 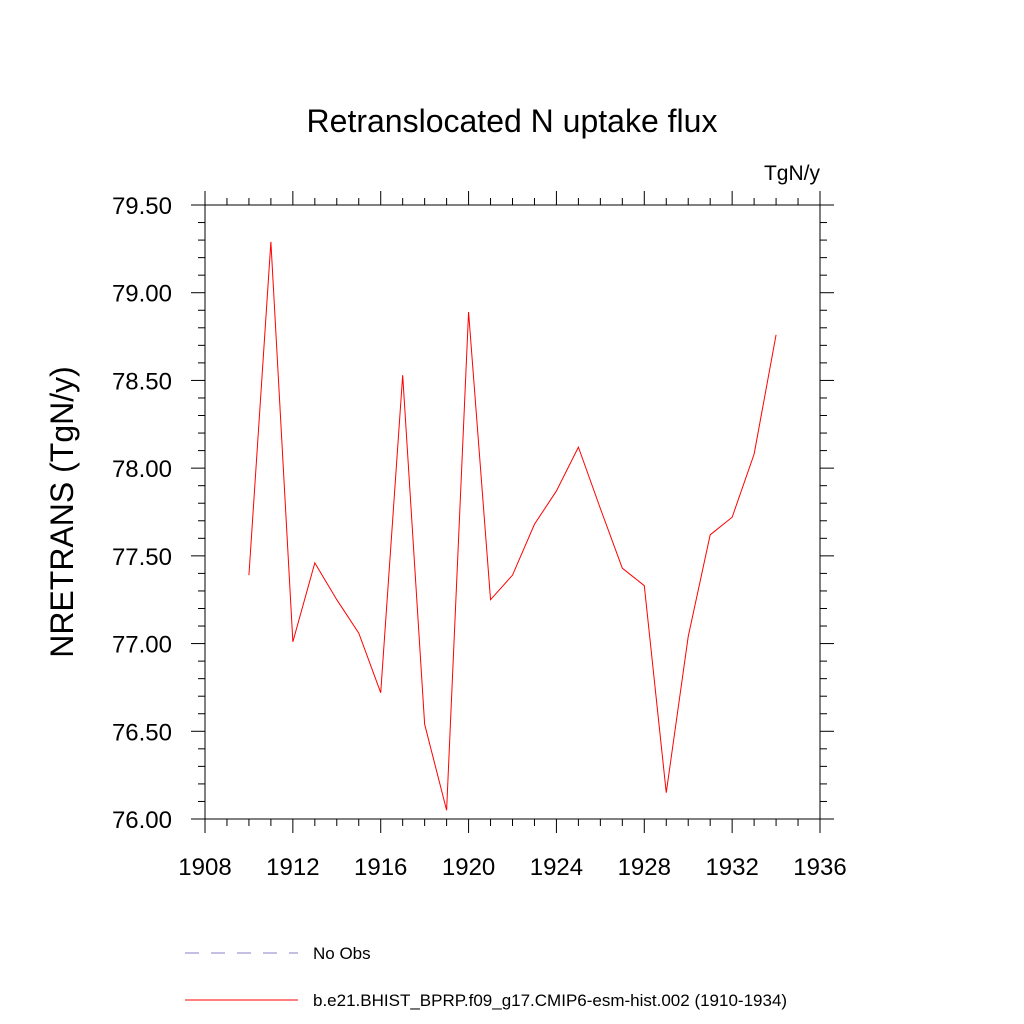 I want to click on y-tick-label: 77.00, so click(x=142, y=645).